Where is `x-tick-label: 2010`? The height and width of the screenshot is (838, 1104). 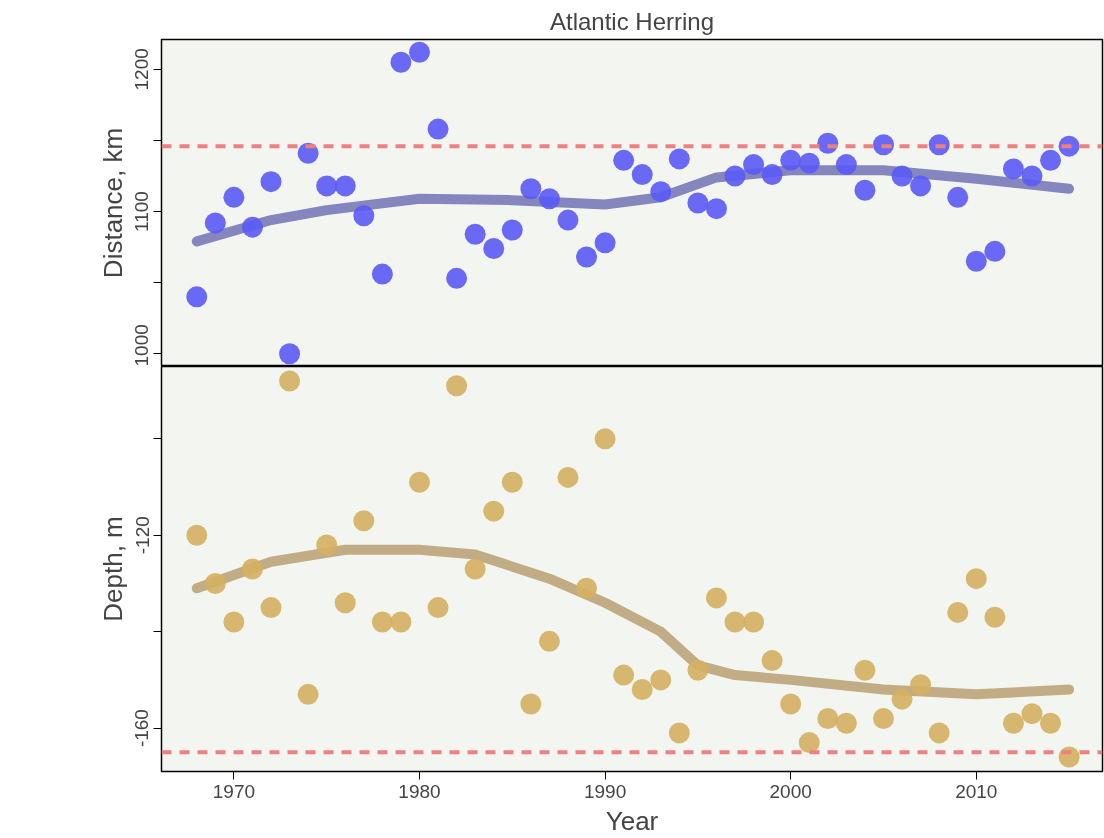 x-tick-label: 2010 is located at coordinates (976, 791).